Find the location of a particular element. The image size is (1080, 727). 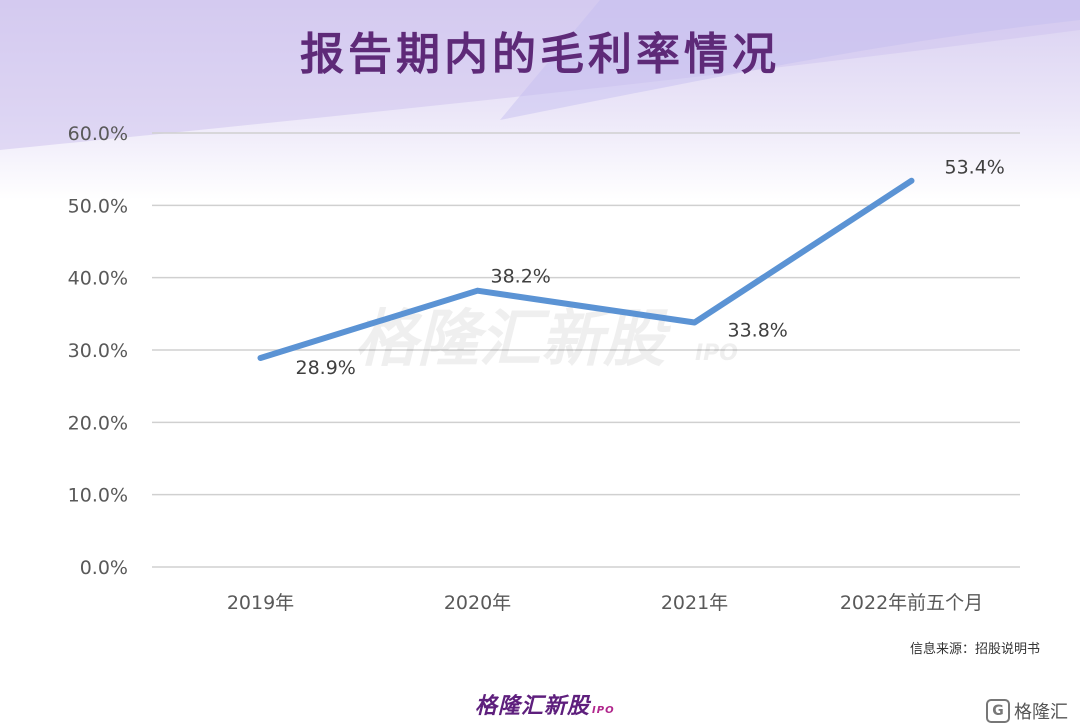

y-tick-label: 20.0% is located at coordinates (98, 423).